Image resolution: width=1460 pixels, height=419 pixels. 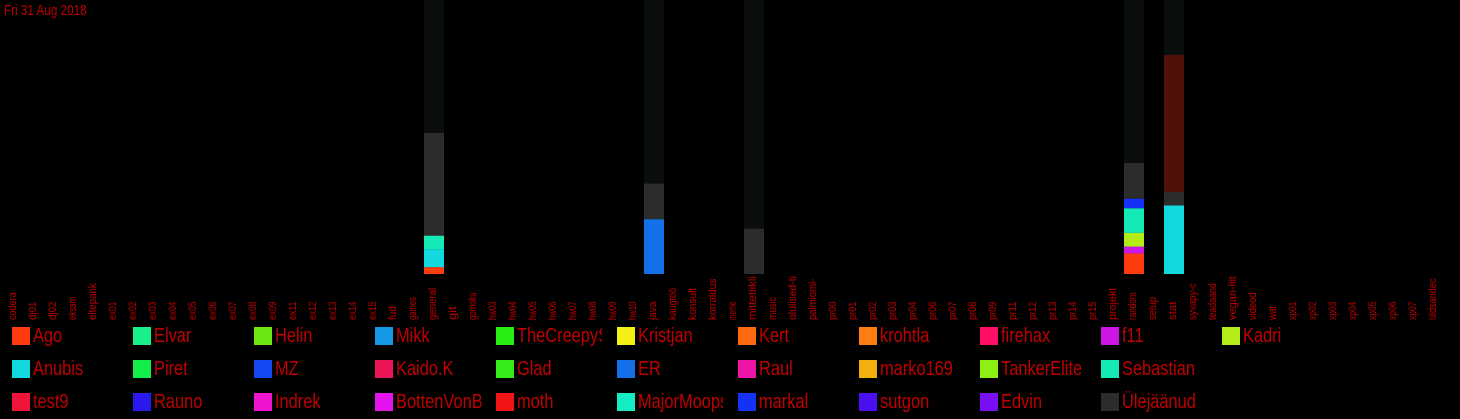 What do you see at coordinates (1134, 181) in the screenshot?
I see `bar-random-Ülejäänud` at bounding box center [1134, 181].